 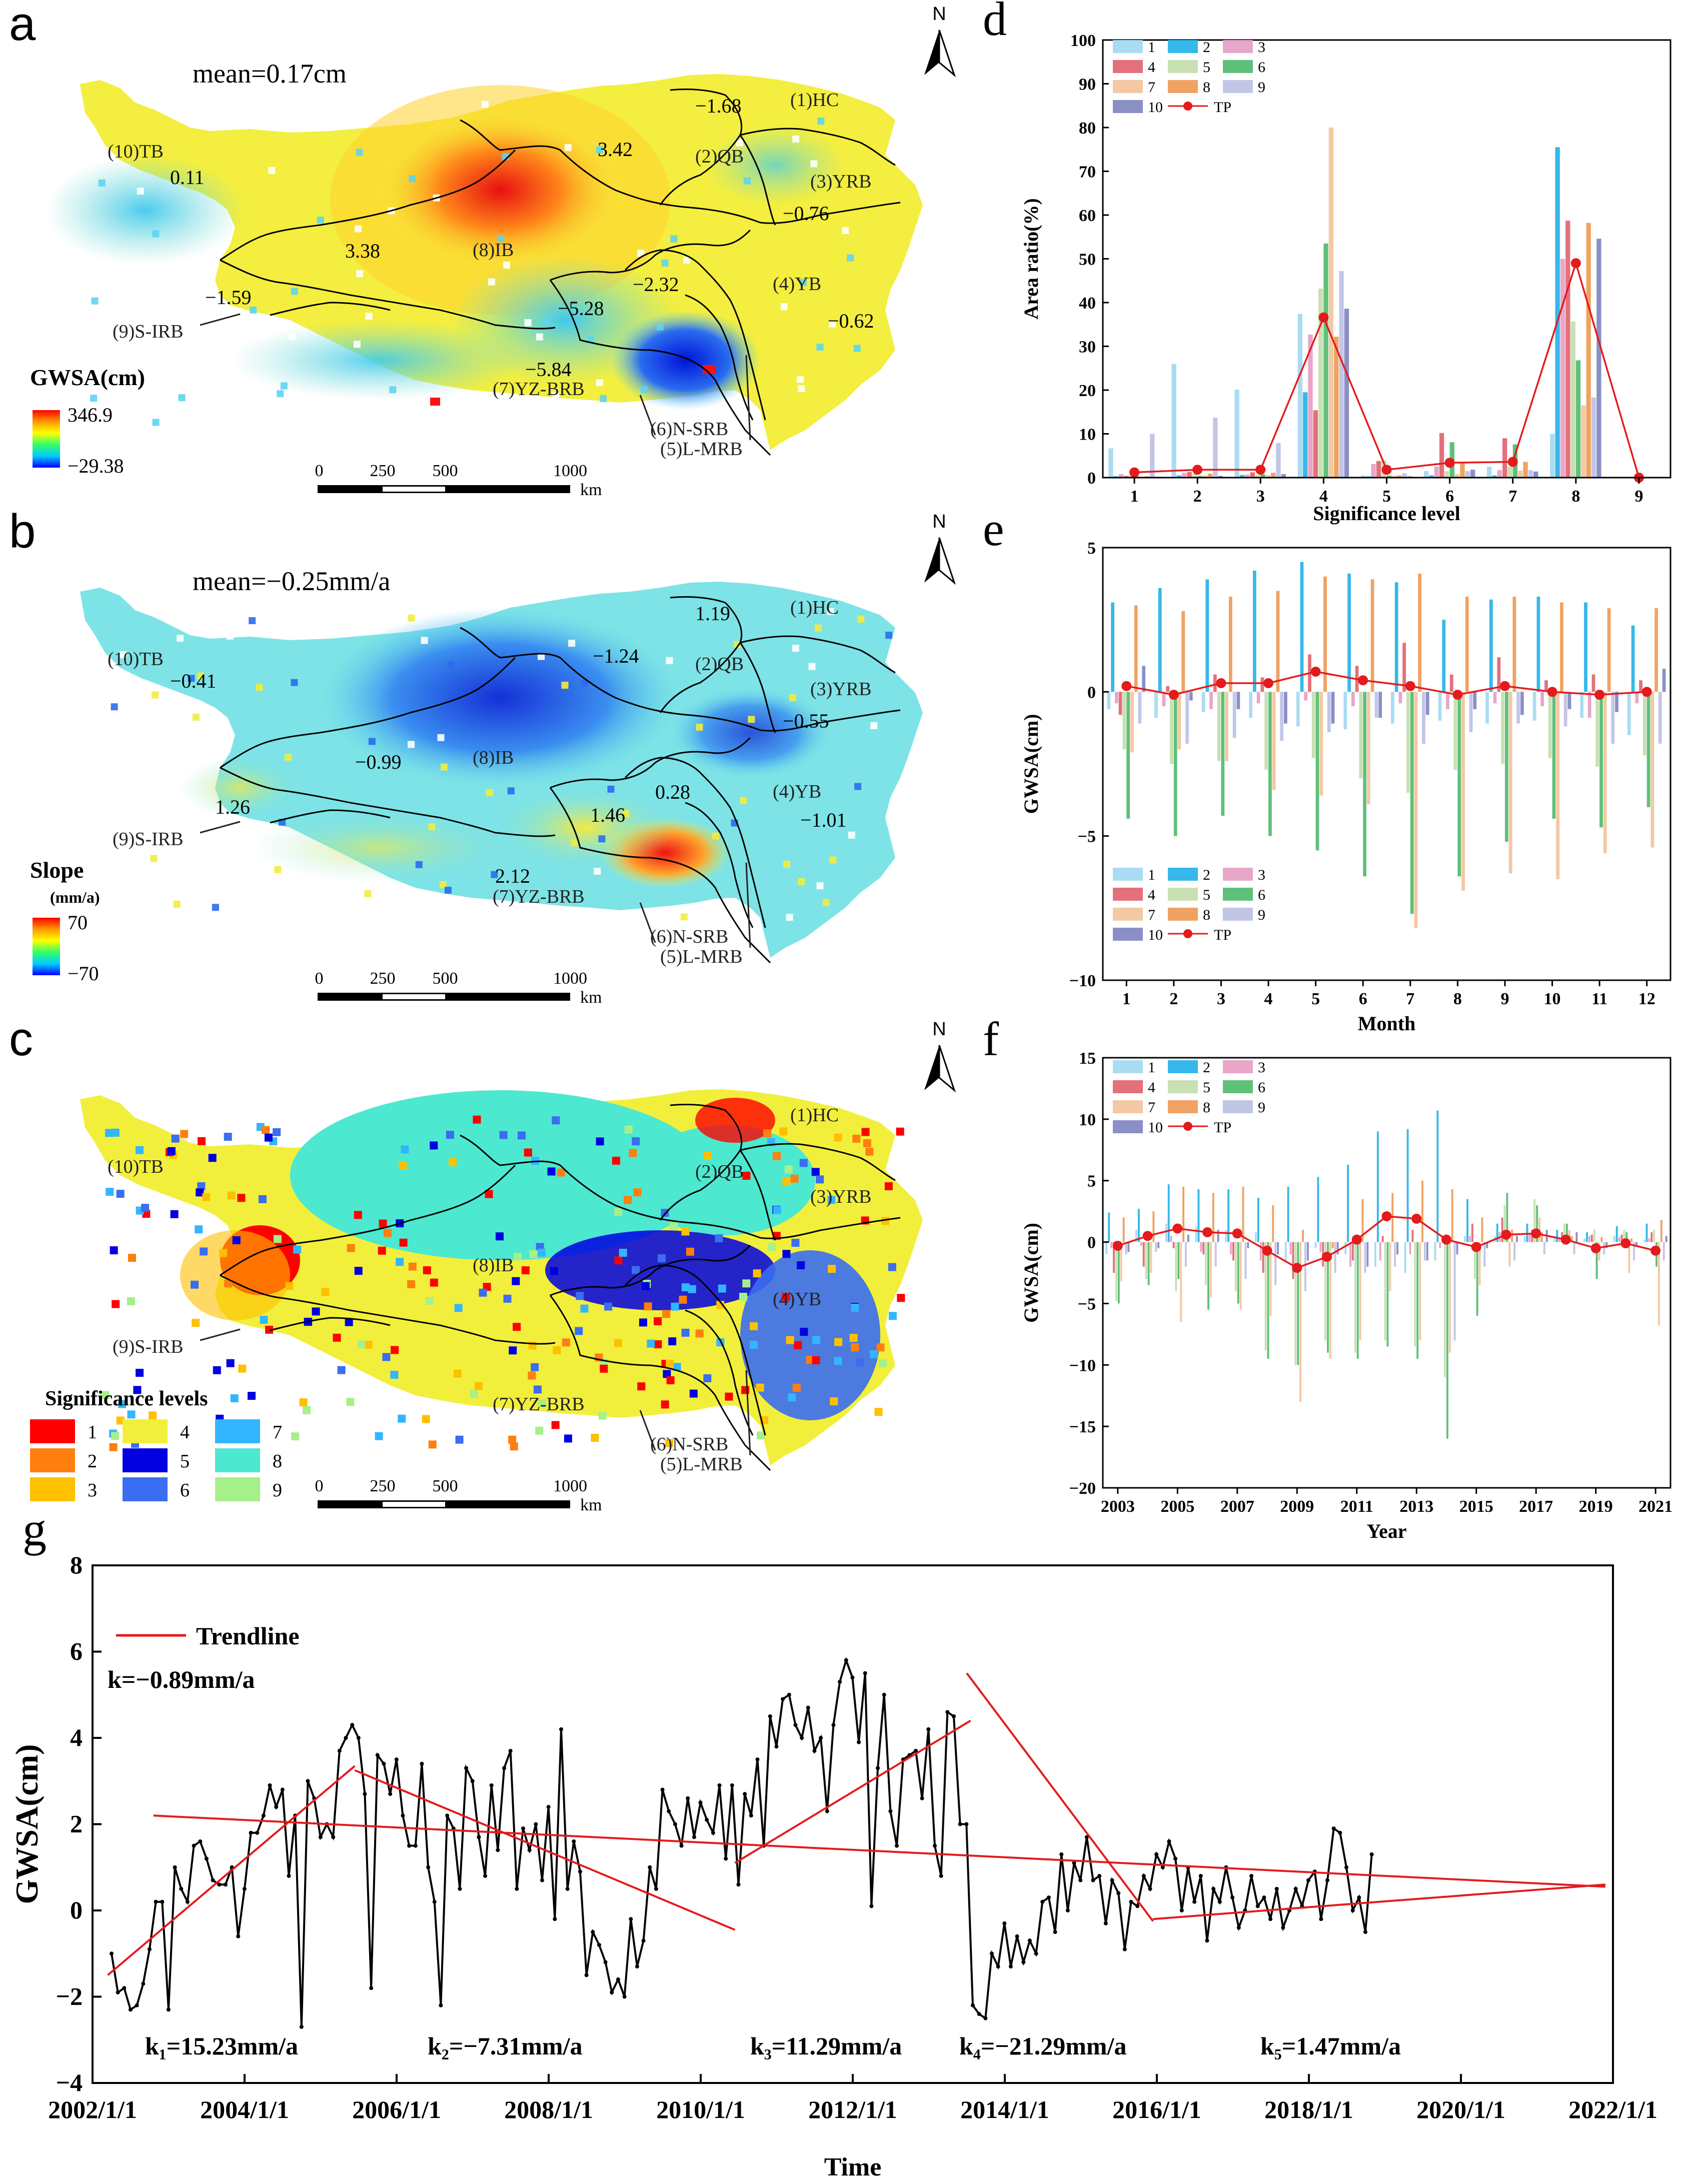 I want to click on bar-s2-2013, so click(x=1408, y=1185).